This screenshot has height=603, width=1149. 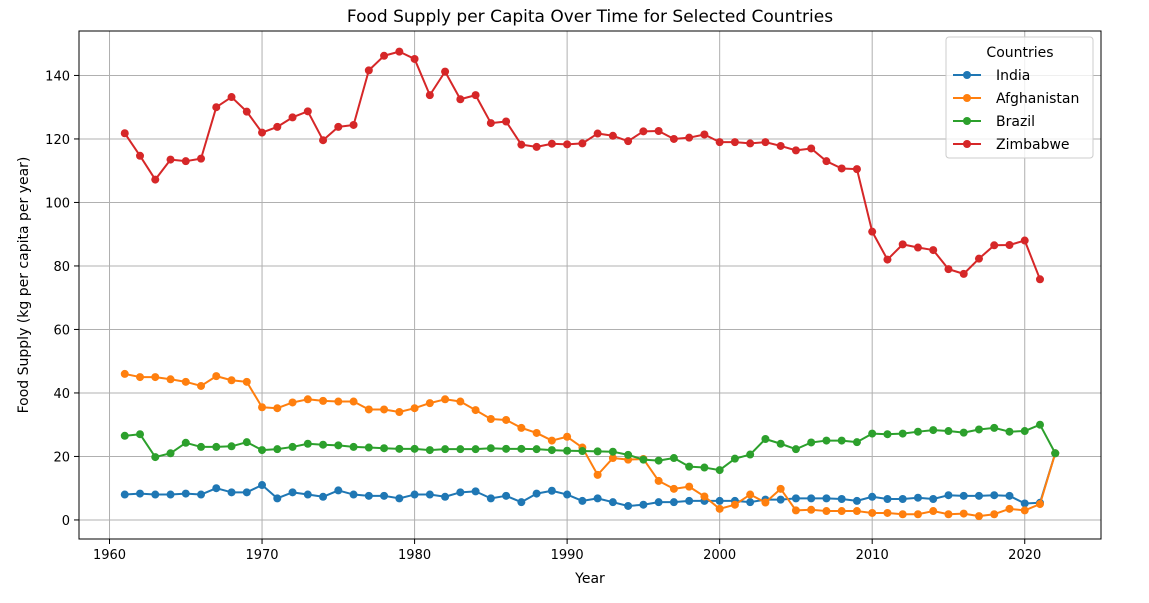 I want to click on x-tick-label: 1970, so click(x=261, y=555).